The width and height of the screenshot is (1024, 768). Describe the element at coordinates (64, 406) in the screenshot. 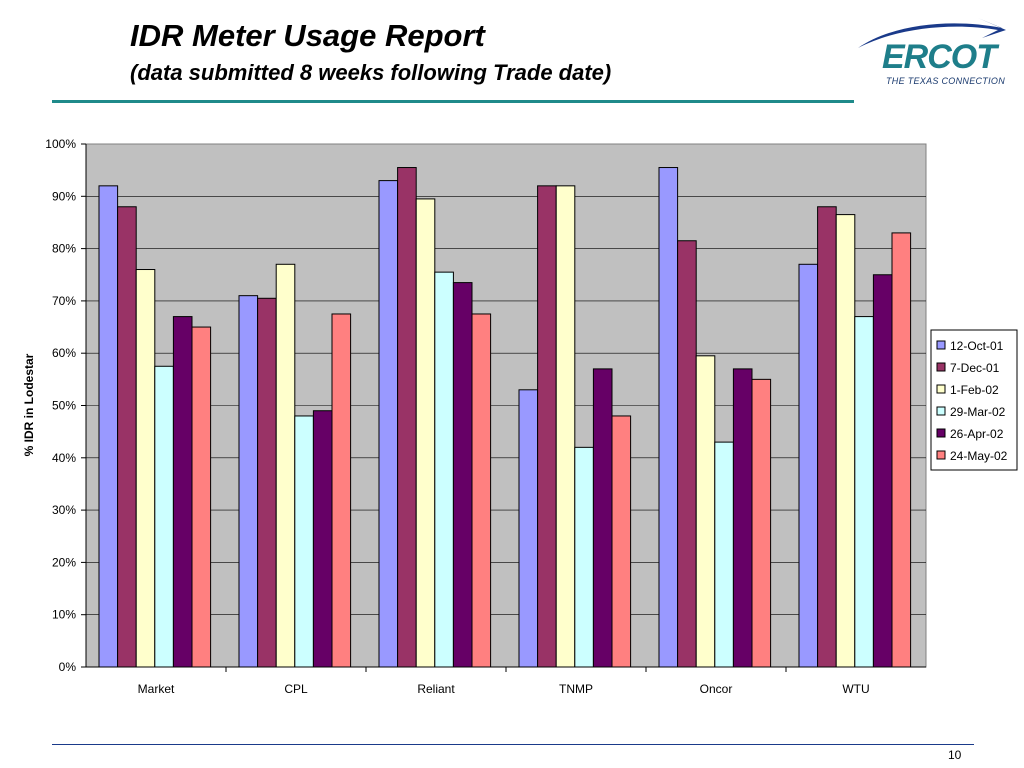

I see `y-tick-label: 50%` at that location.